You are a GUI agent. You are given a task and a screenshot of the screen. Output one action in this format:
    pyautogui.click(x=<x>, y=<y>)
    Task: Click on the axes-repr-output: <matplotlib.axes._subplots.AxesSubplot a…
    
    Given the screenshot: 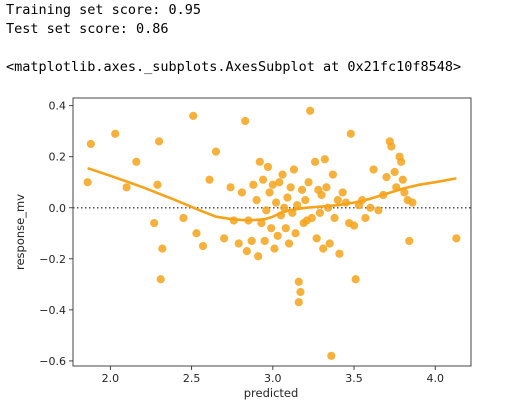 What is the action you would take?
    pyautogui.click(x=234, y=67)
    